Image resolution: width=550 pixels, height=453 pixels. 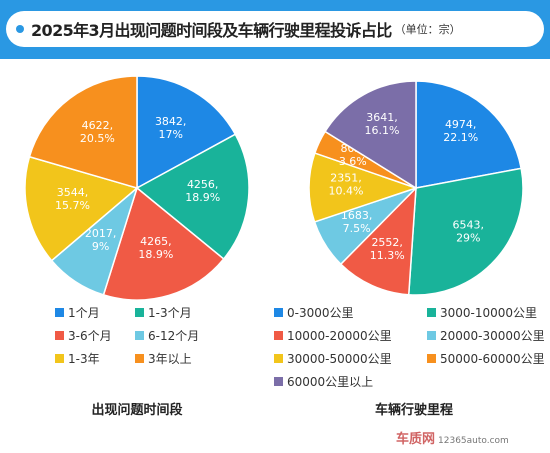 I want to click on header-banner: 2025年3月出现问题时间段及车辆行驶里程投诉占比 （单位：宗）, so click(x=275, y=29).